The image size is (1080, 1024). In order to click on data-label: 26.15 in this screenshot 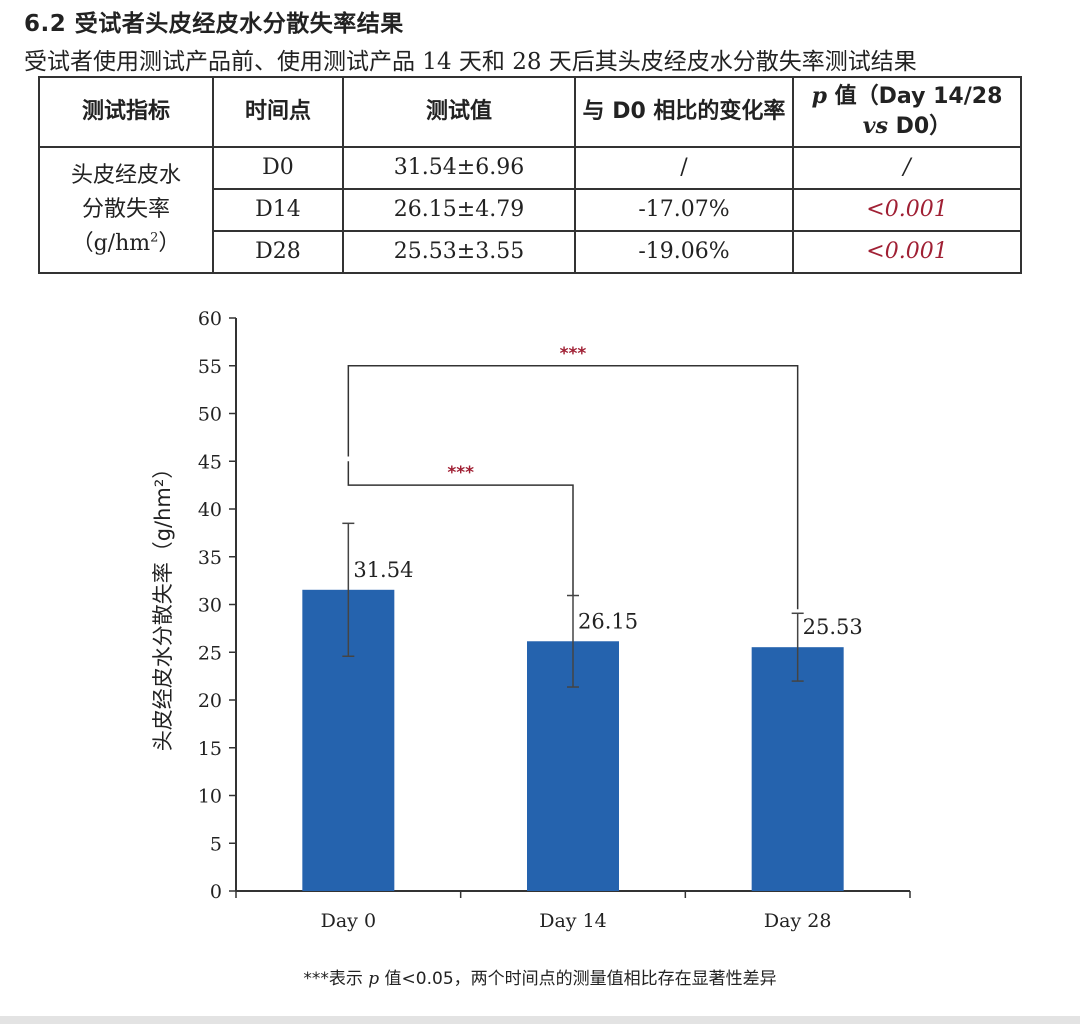, I will do `click(608, 621)`.